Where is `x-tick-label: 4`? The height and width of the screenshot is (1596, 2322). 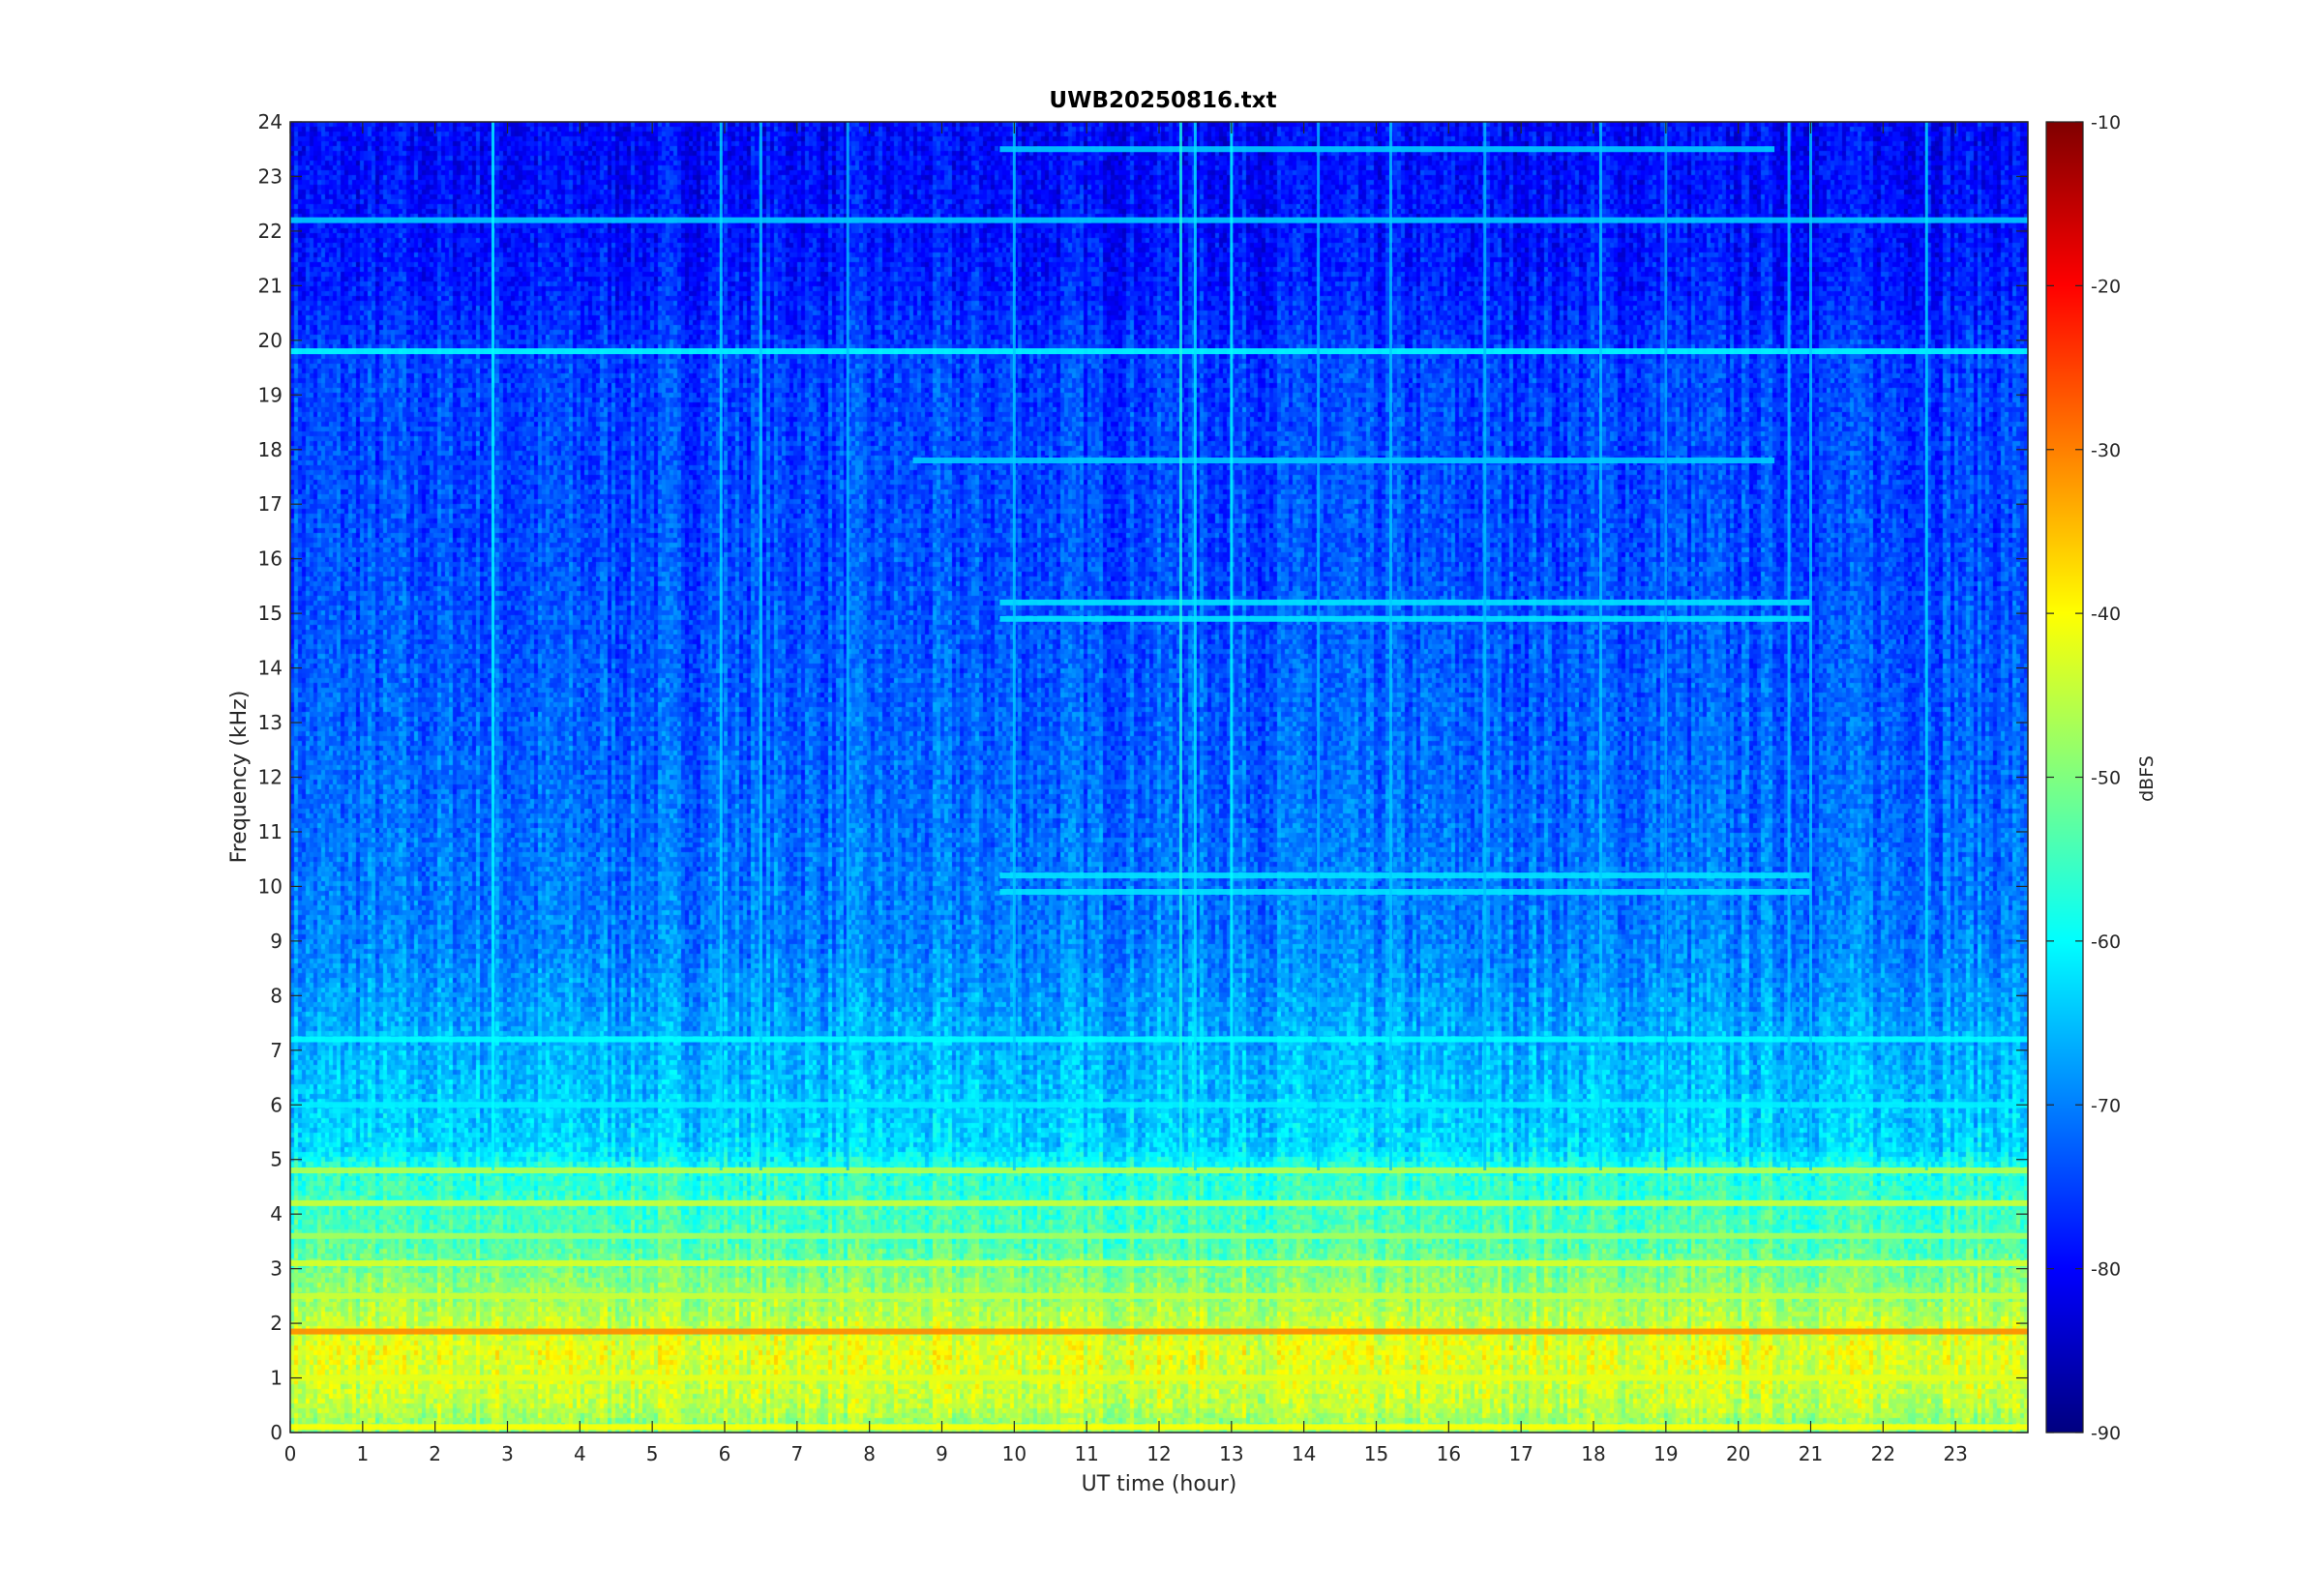
x-tick-label: 4 is located at coordinates (580, 1453).